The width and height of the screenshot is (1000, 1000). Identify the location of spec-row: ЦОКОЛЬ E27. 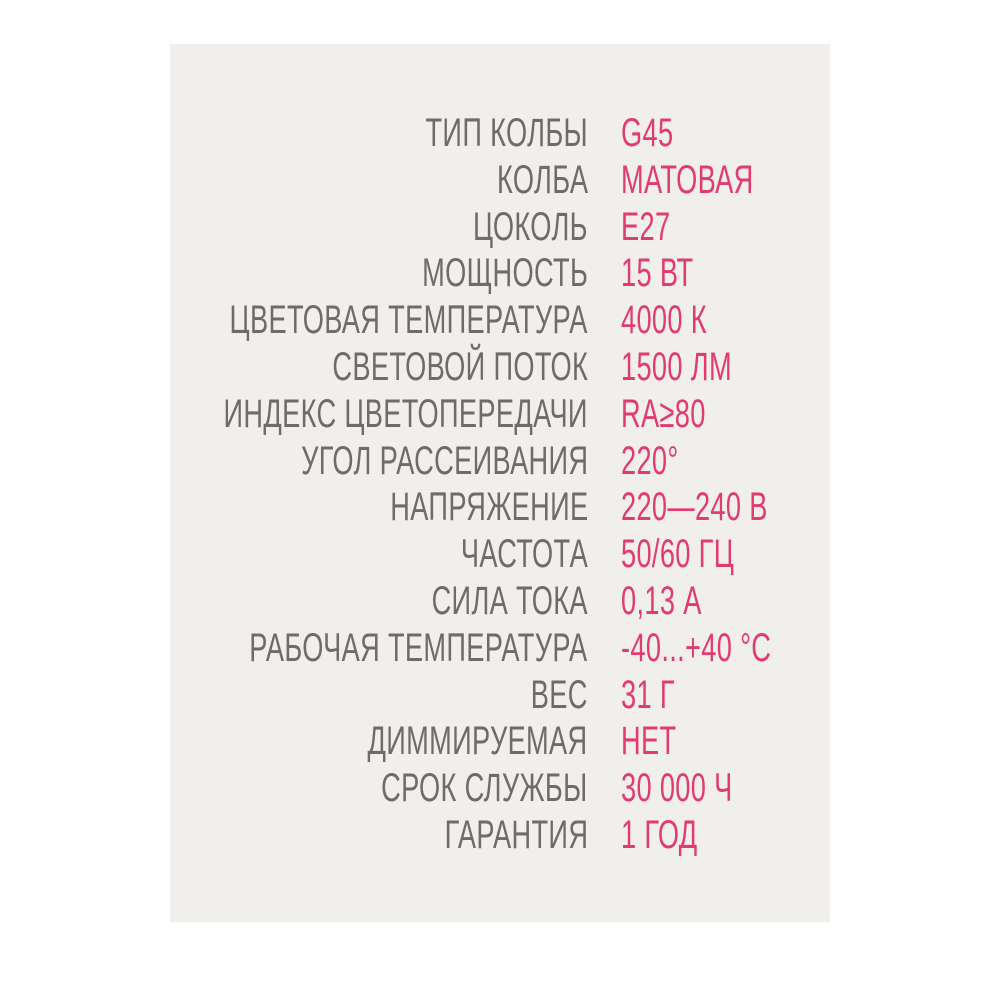
(500, 227).